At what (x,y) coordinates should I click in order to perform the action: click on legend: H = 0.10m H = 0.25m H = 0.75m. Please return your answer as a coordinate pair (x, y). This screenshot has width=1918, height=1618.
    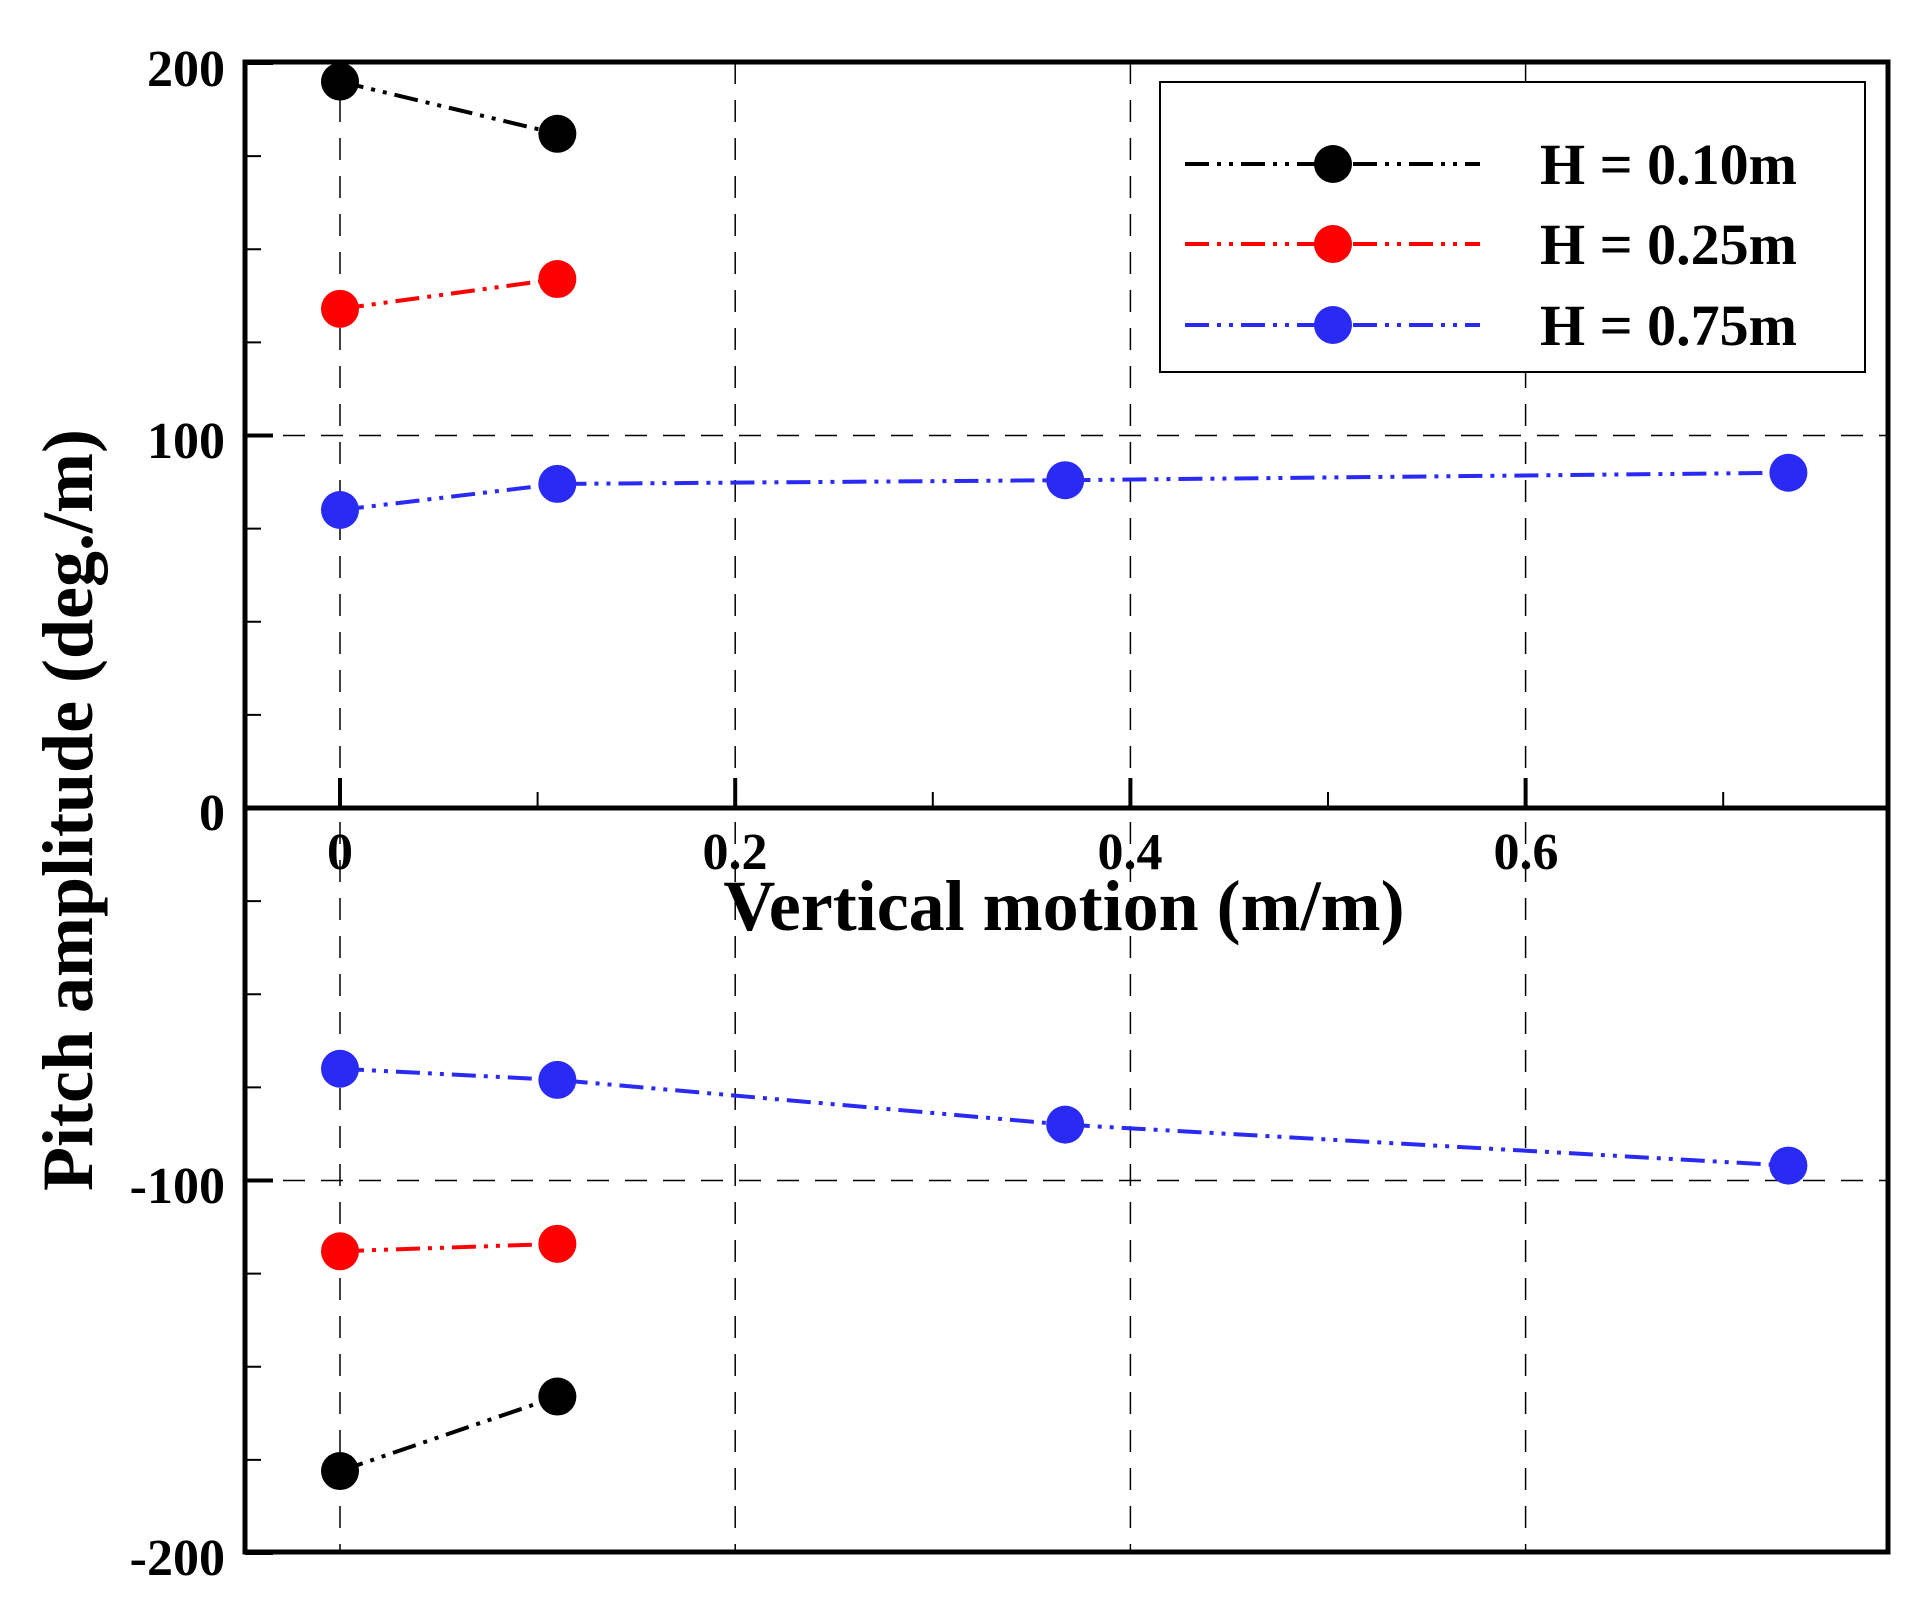
    Looking at the image, I should click on (1512, 227).